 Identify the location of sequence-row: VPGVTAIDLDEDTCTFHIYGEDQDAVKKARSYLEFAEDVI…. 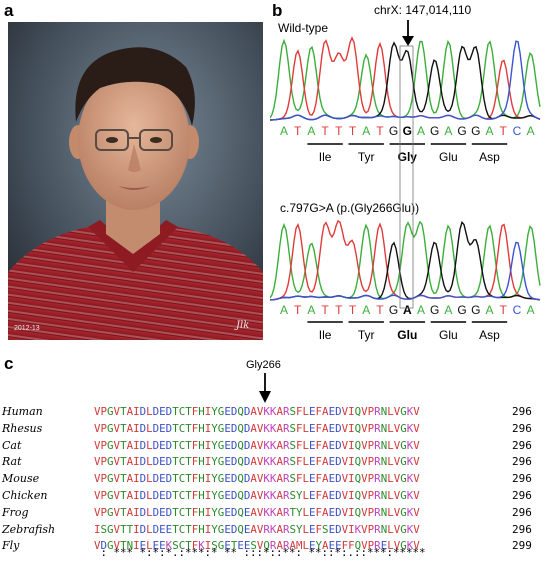
(257, 495).